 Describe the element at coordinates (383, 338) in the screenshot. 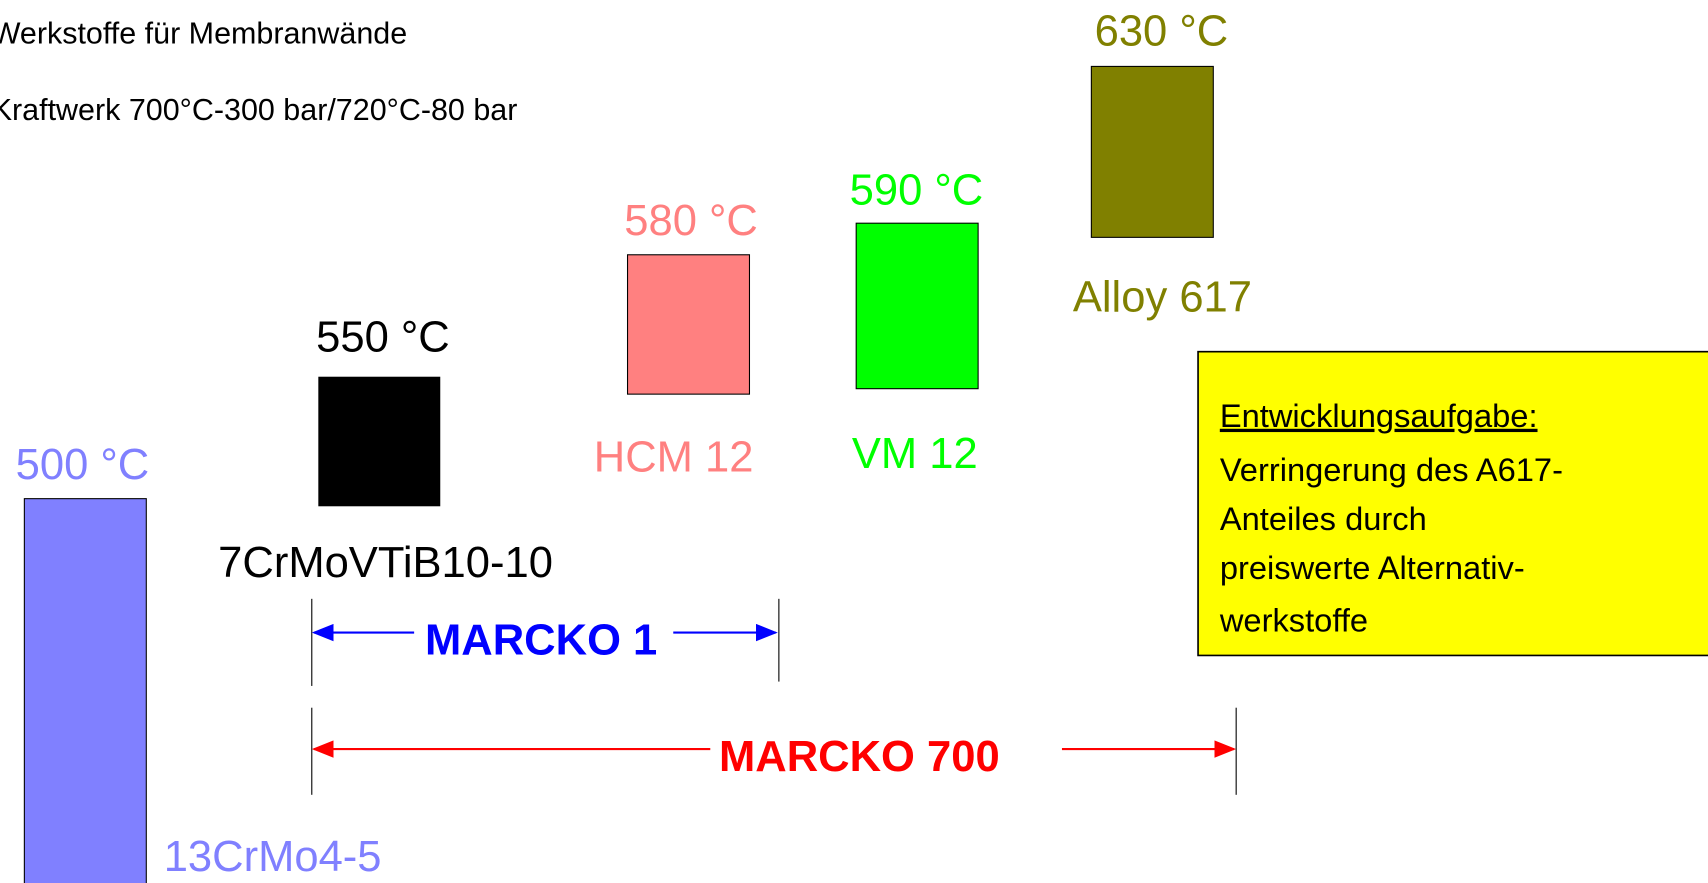

I see `temperature: 550 °C` at that location.